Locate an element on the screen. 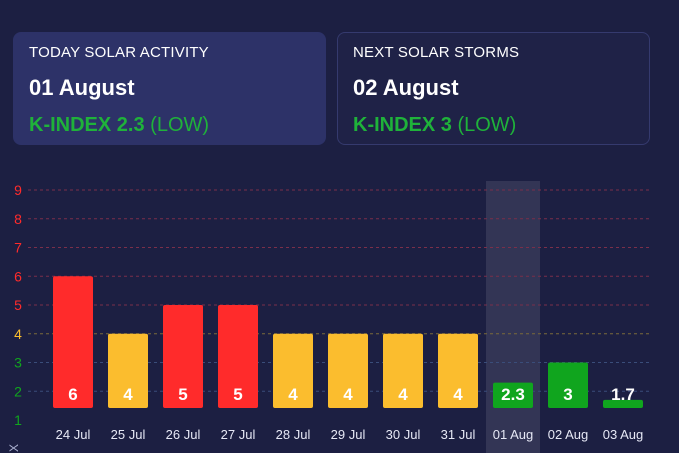  bar-value-label: 1.7 is located at coordinates (623, 394).